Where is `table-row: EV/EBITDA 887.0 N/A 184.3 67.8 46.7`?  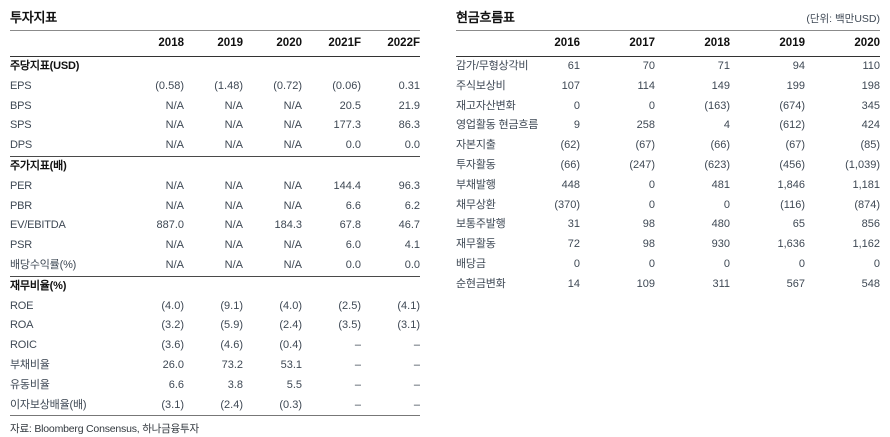 table-row: EV/EBITDA 887.0 N/A 184.3 67.8 46.7 is located at coordinates (215, 226).